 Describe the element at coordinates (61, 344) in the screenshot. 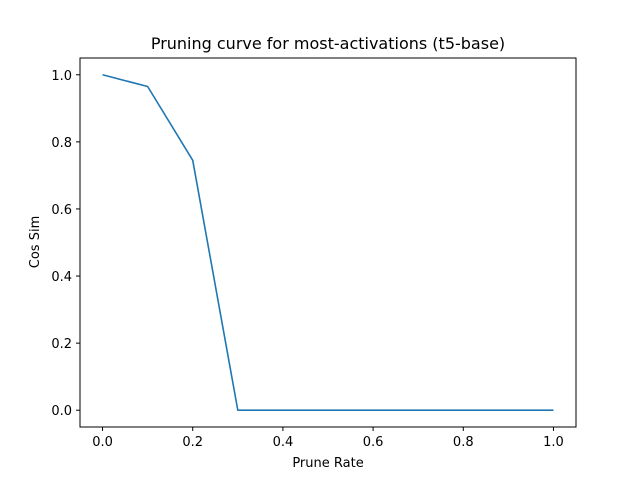

I see `y-tick-label: 0.2` at that location.